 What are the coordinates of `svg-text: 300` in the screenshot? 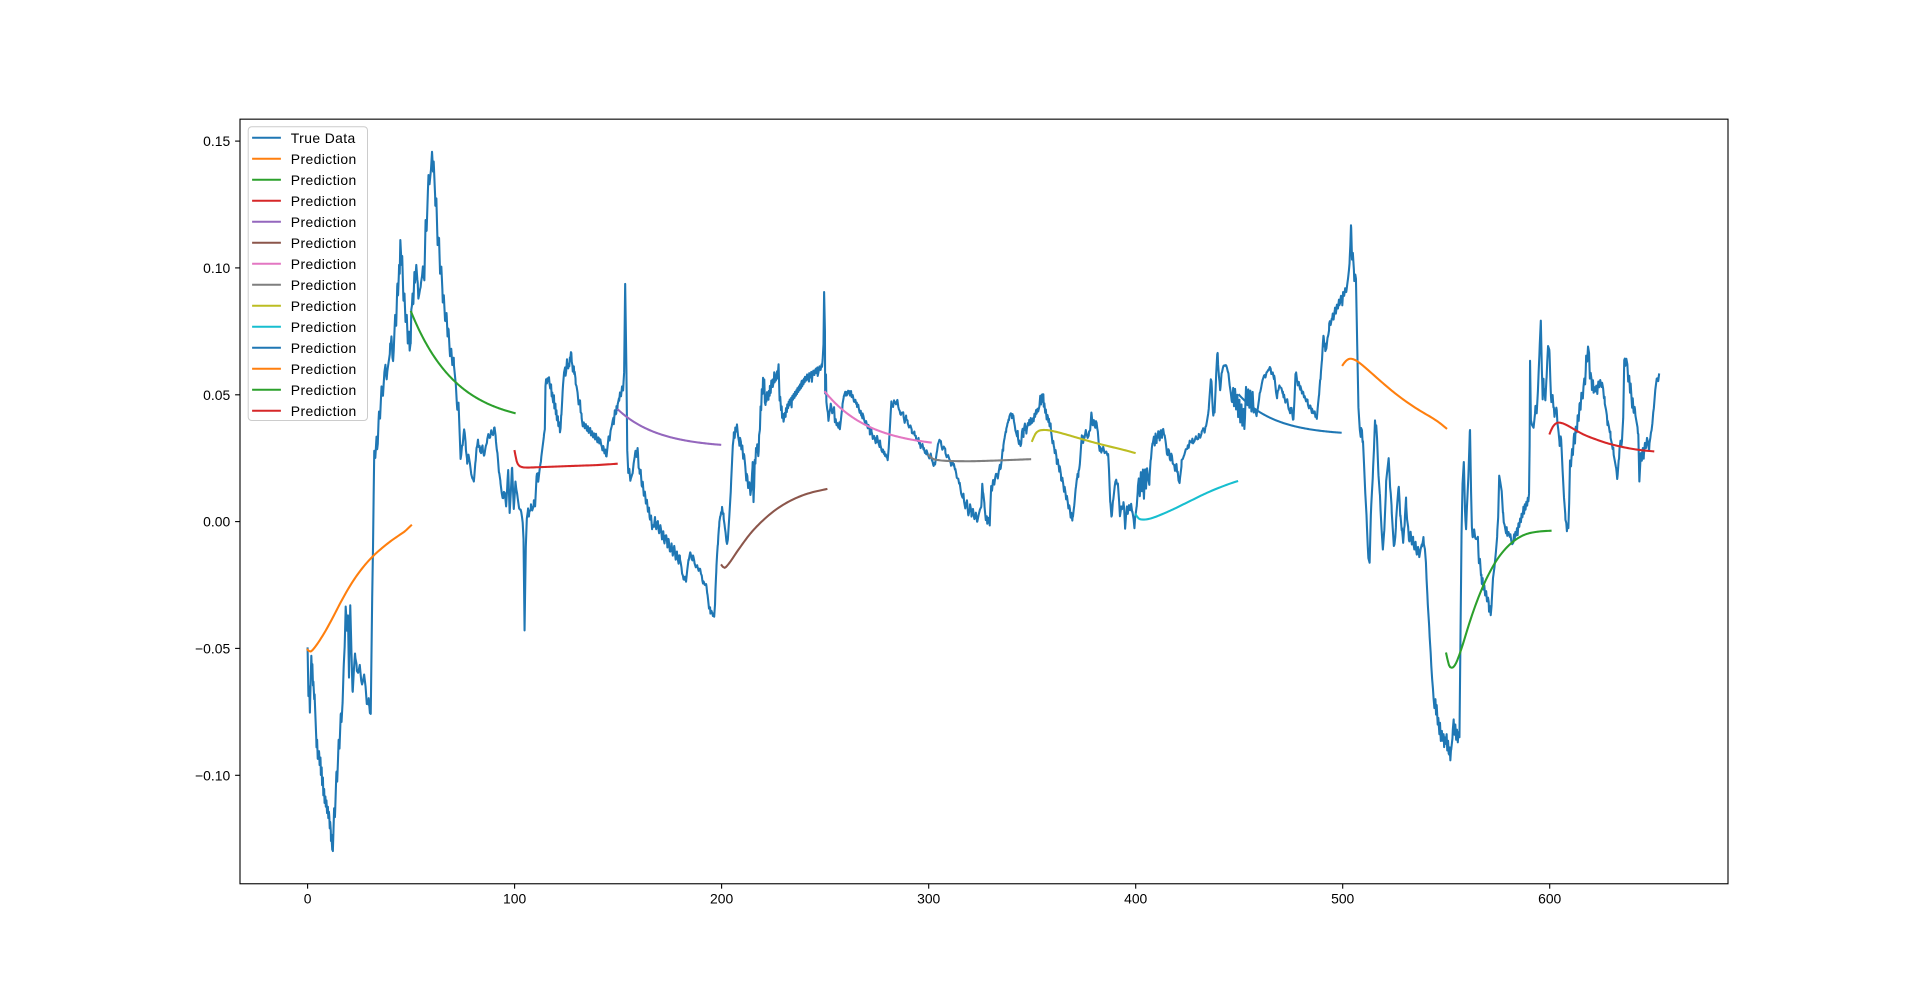 It's located at (928, 898).